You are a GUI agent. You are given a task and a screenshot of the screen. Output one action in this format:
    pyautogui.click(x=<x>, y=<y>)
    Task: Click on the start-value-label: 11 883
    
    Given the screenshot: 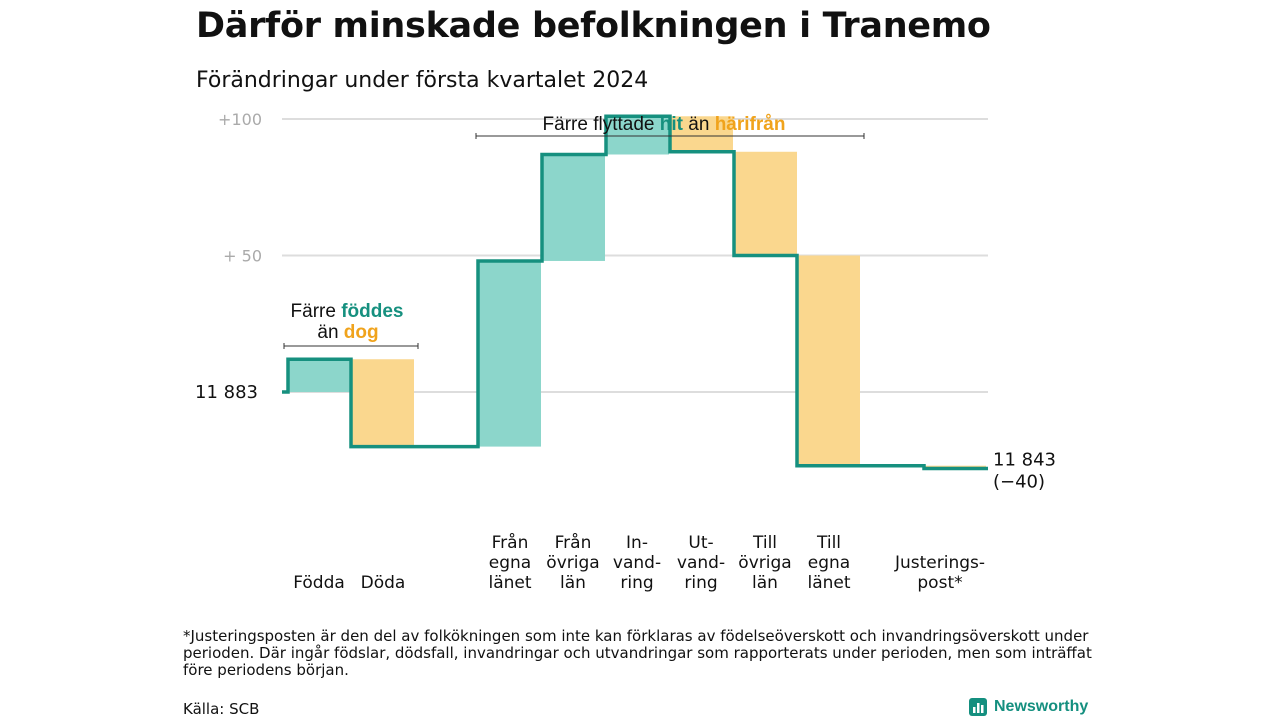 What is the action you would take?
    pyautogui.click(x=226, y=392)
    